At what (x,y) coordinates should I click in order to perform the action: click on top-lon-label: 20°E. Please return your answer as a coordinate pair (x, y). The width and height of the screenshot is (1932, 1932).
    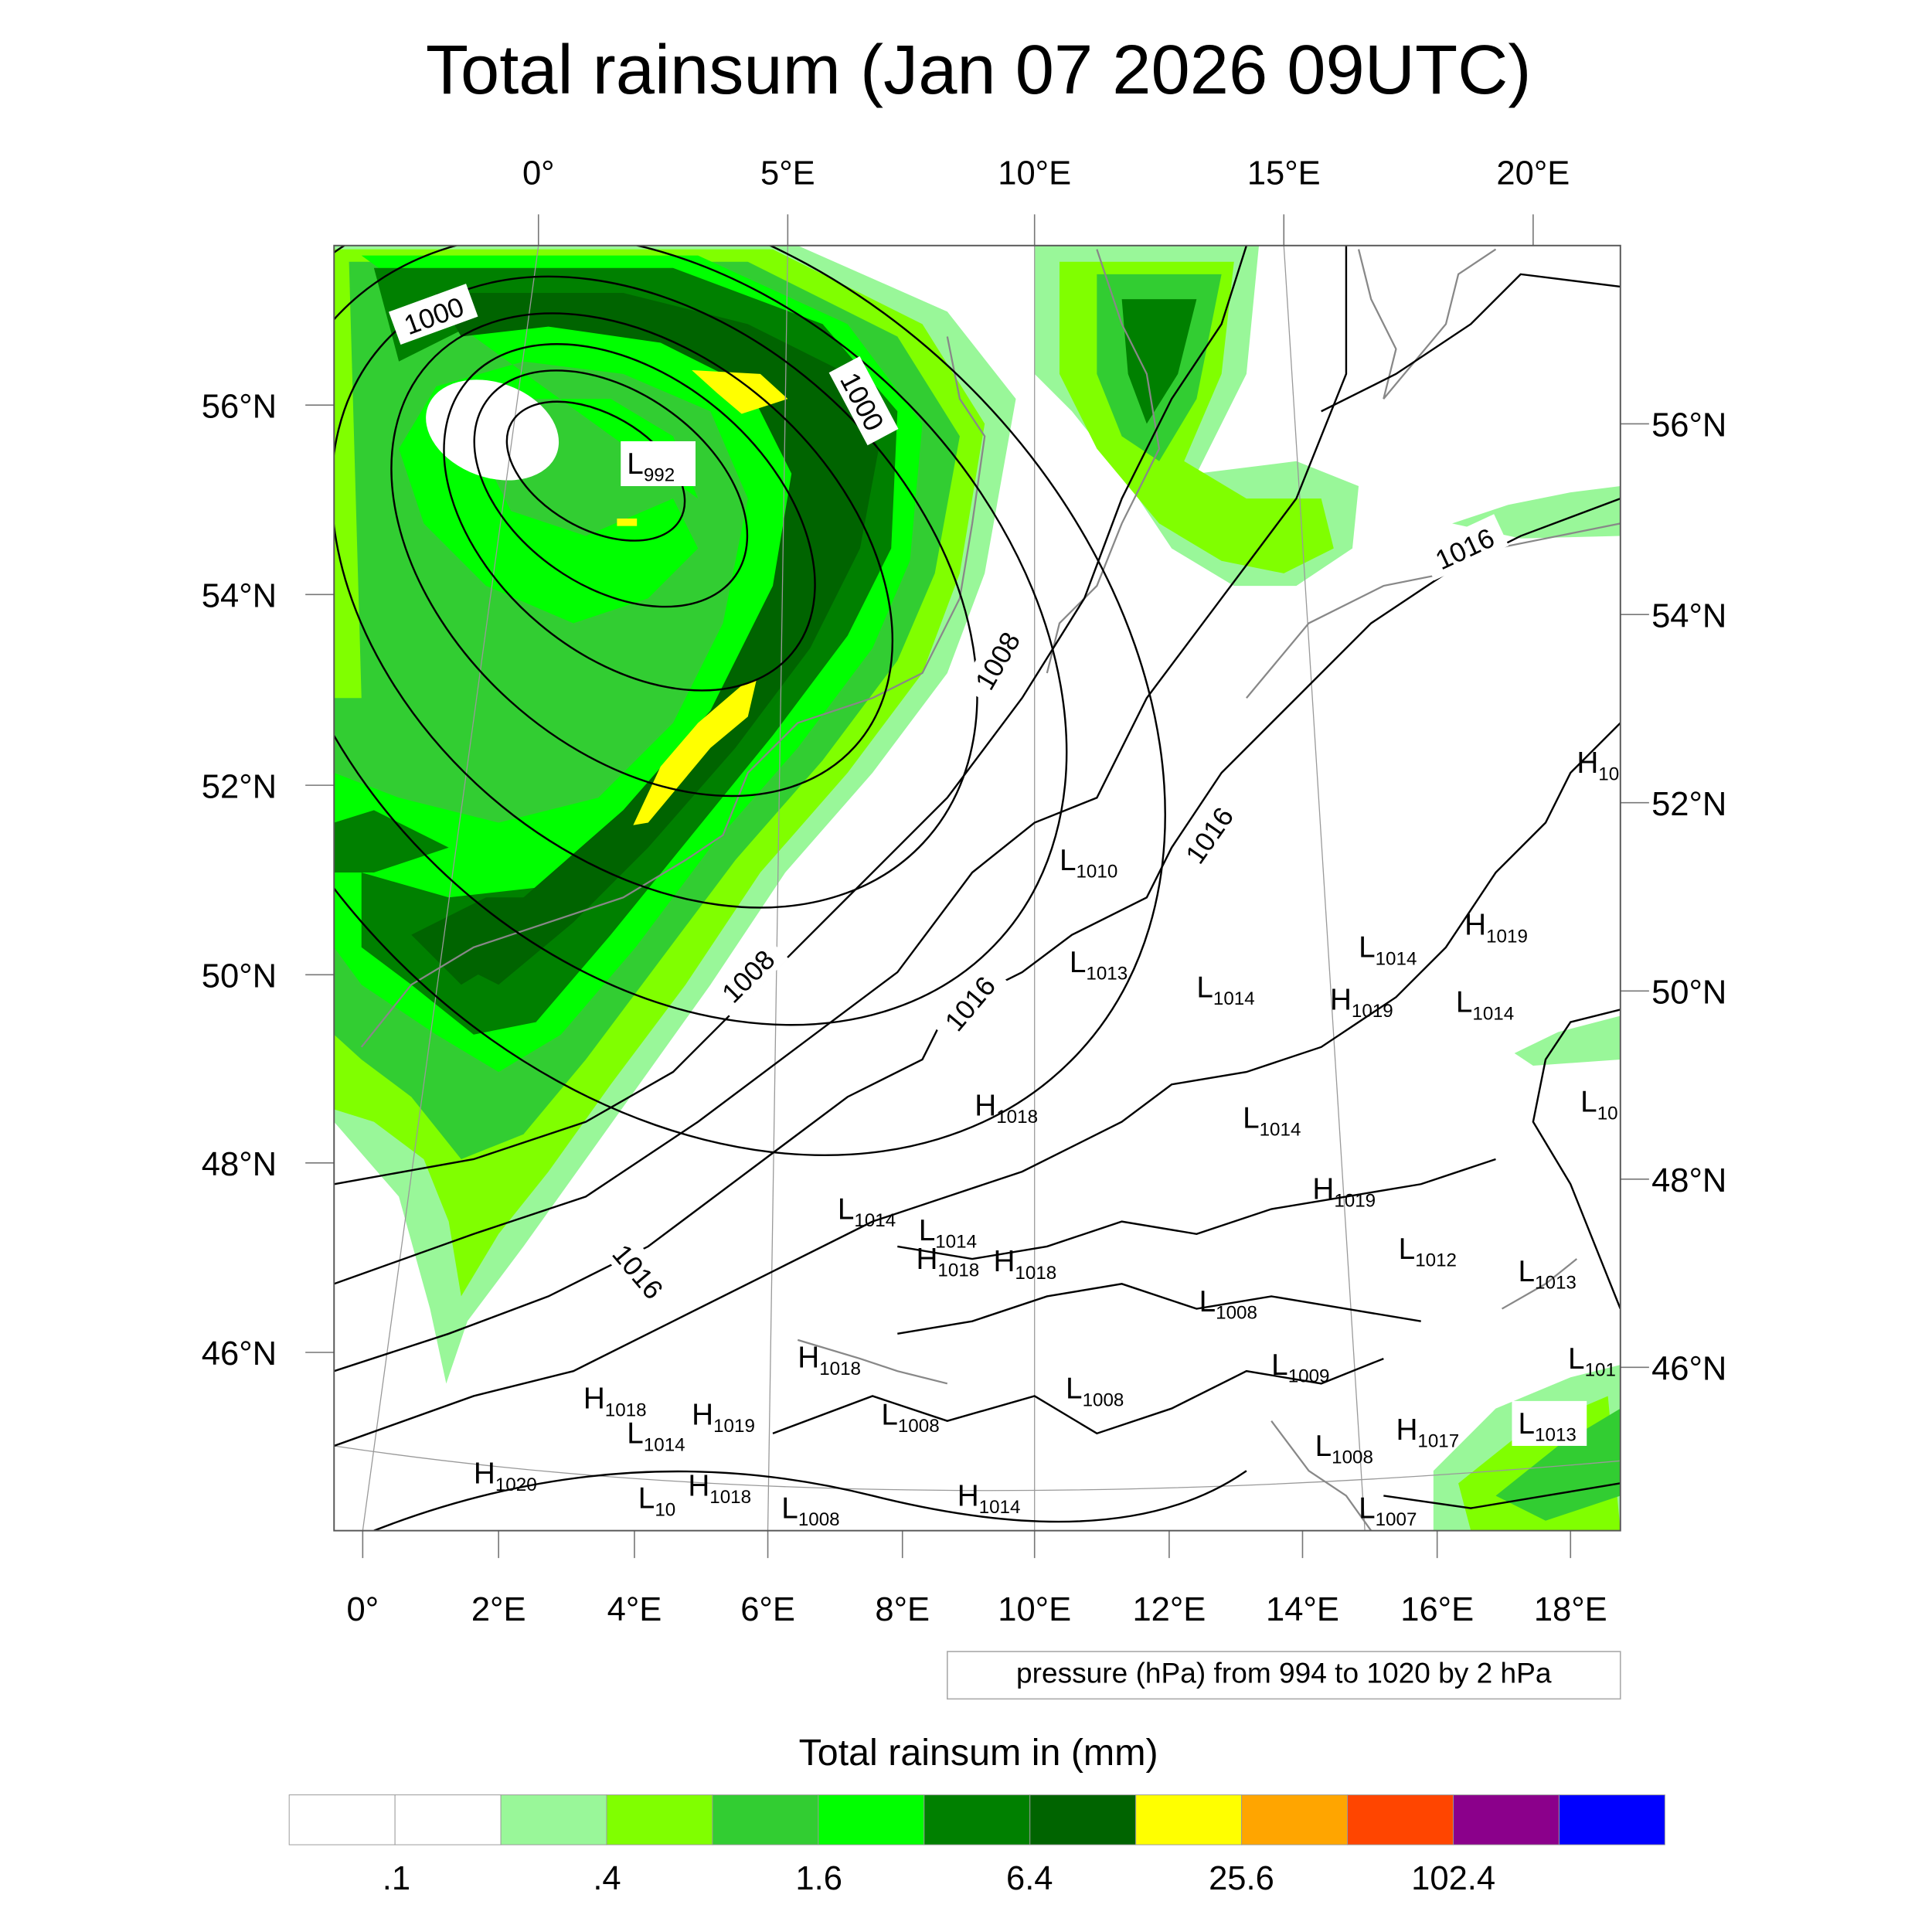
    Looking at the image, I should click on (1533, 174).